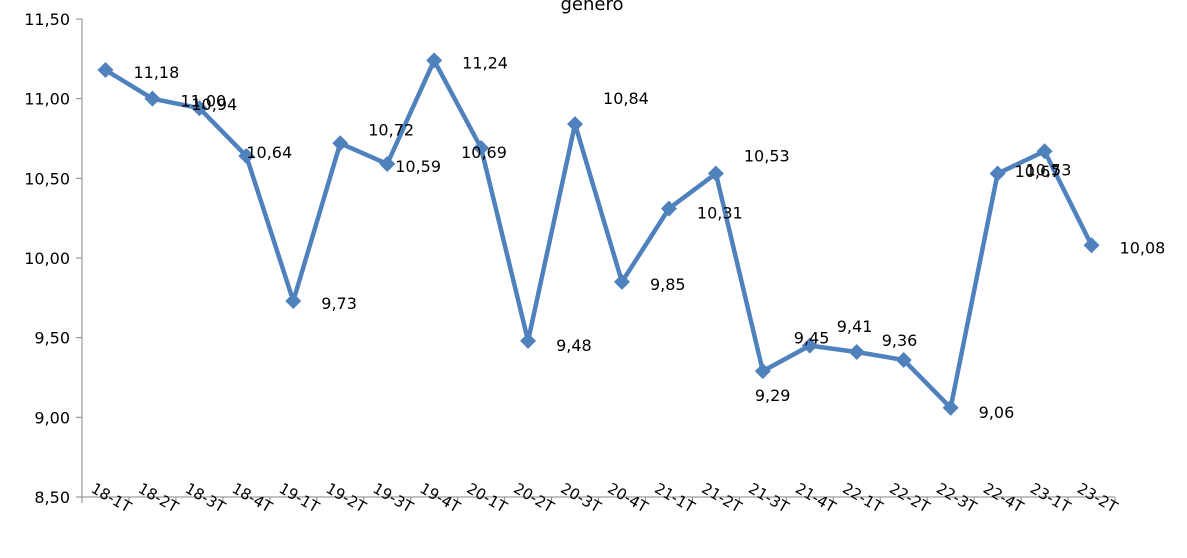 The image size is (1187, 558). What do you see at coordinates (47, 258) in the screenshot?
I see `y-tick-label: 10,00` at bounding box center [47, 258].